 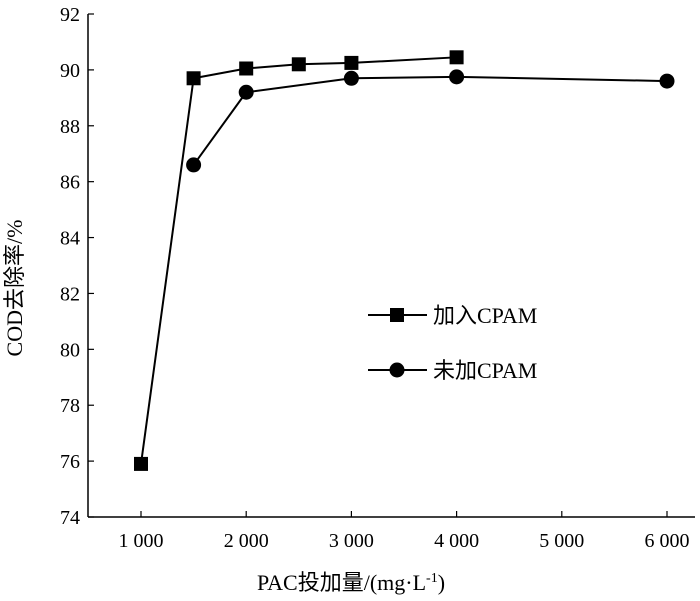 What do you see at coordinates (14, 288) in the screenshot?
I see `y-axis-title: COD去除率/%` at bounding box center [14, 288].